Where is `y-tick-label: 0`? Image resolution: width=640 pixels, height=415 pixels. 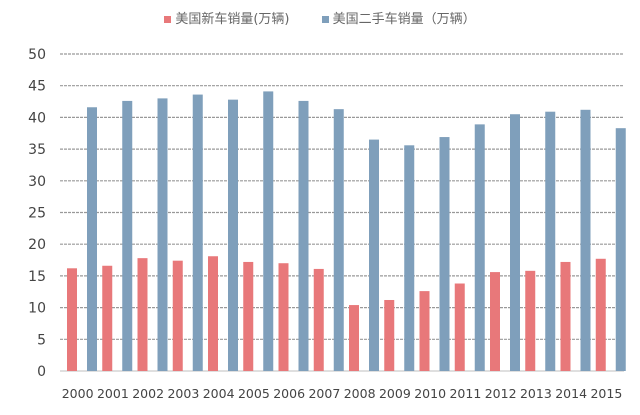 y-tick-label: 0 is located at coordinates (41, 372).